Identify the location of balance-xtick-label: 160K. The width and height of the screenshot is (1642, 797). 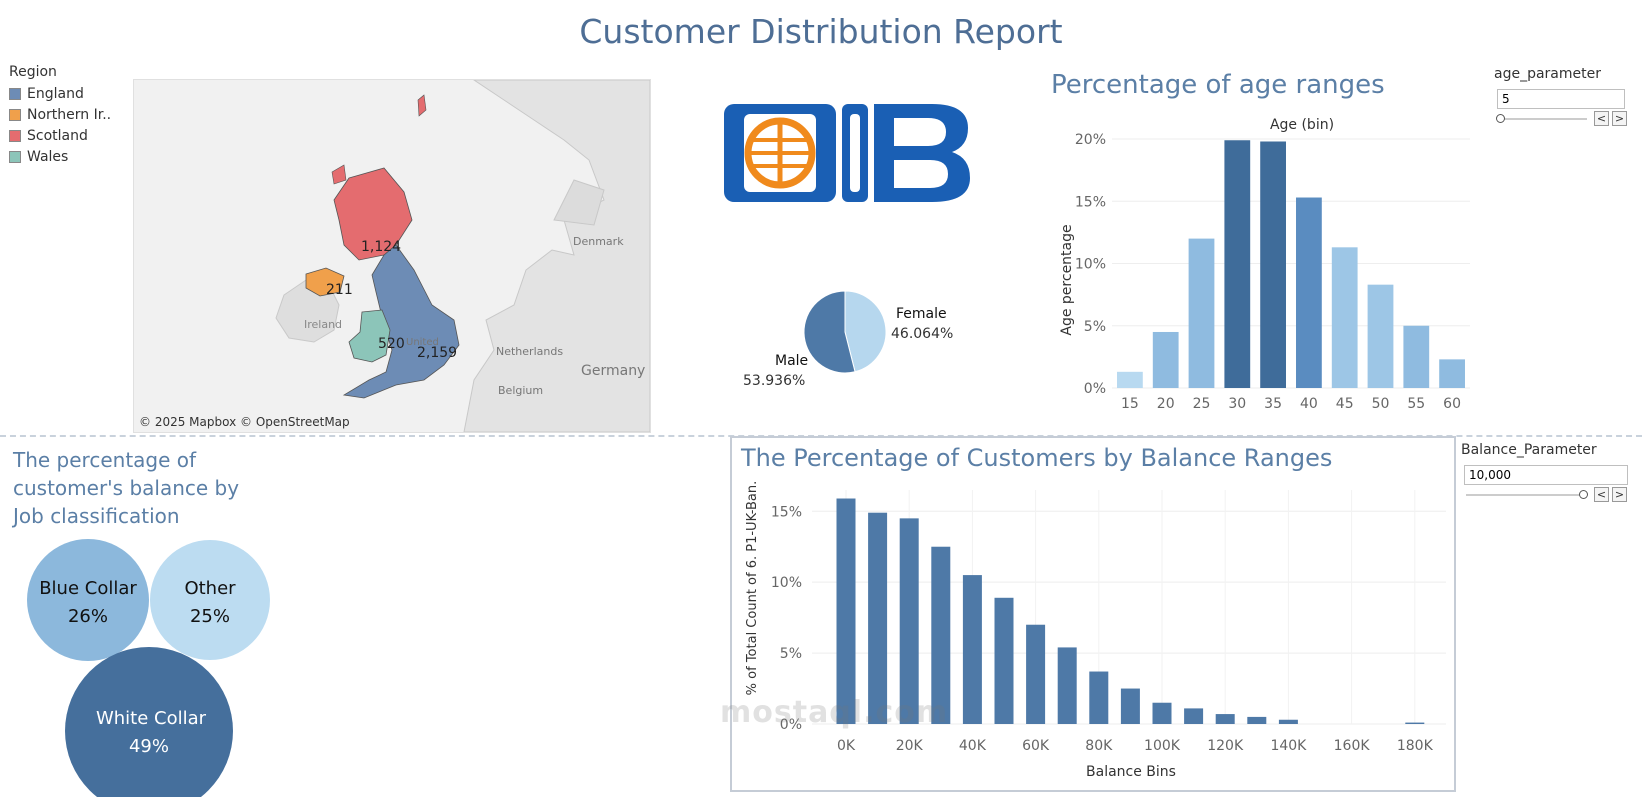
(1352, 746).